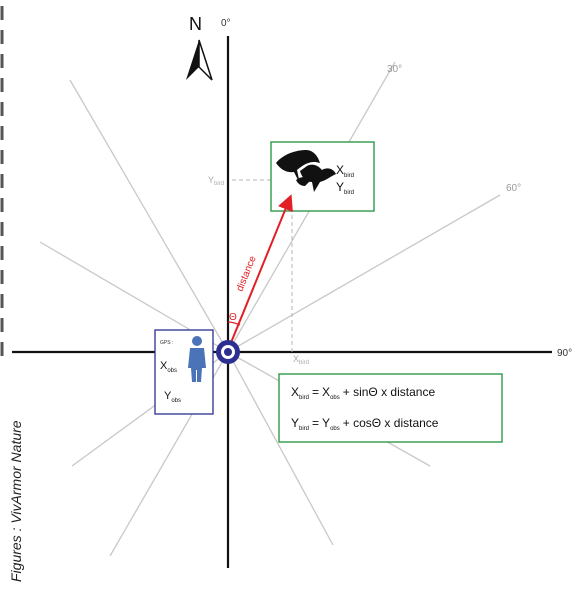 The height and width of the screenshot is (597, 573). Describe the element at coordinates (184, 372) in the screenshot. I see `observer-box` at that location.